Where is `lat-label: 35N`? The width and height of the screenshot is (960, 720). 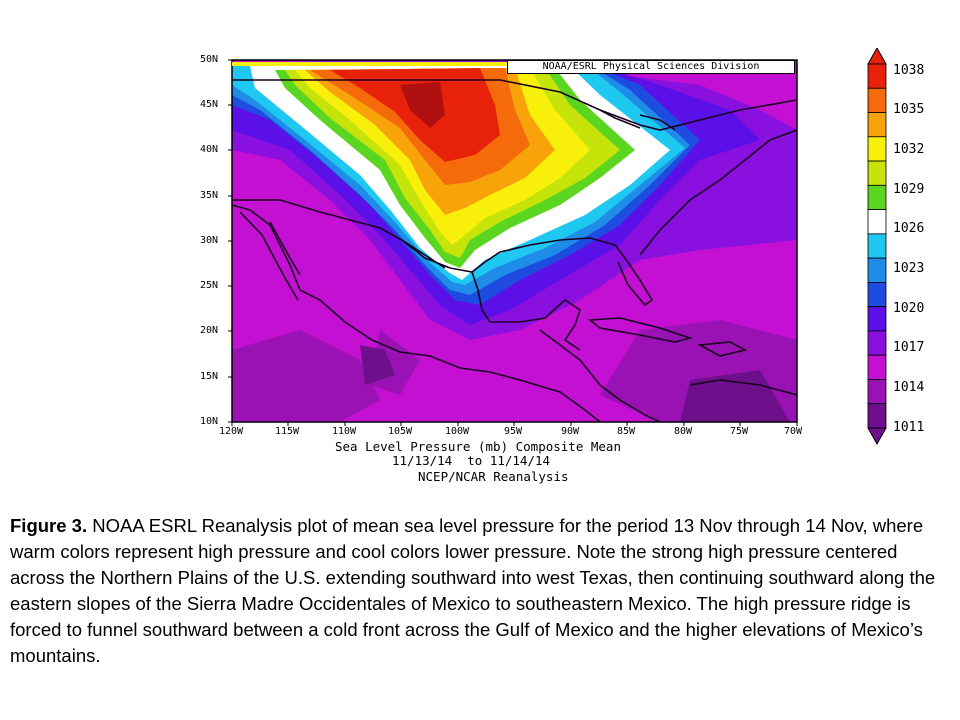 lat-label: 35N is located at coordinates (209, 195).